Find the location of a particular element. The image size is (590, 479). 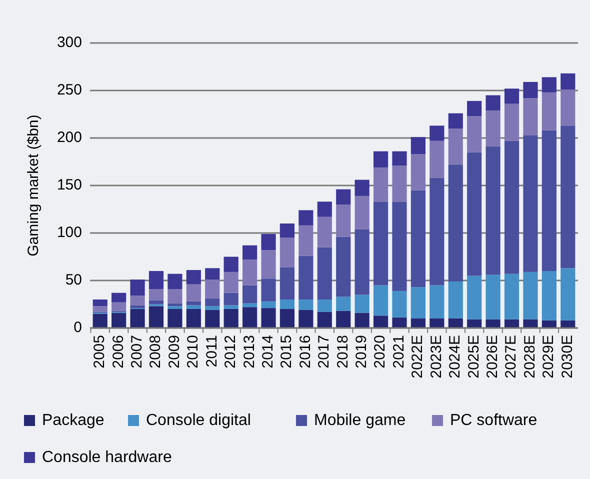

x-tick-label: 2016 is located at coordinates (305, 351).